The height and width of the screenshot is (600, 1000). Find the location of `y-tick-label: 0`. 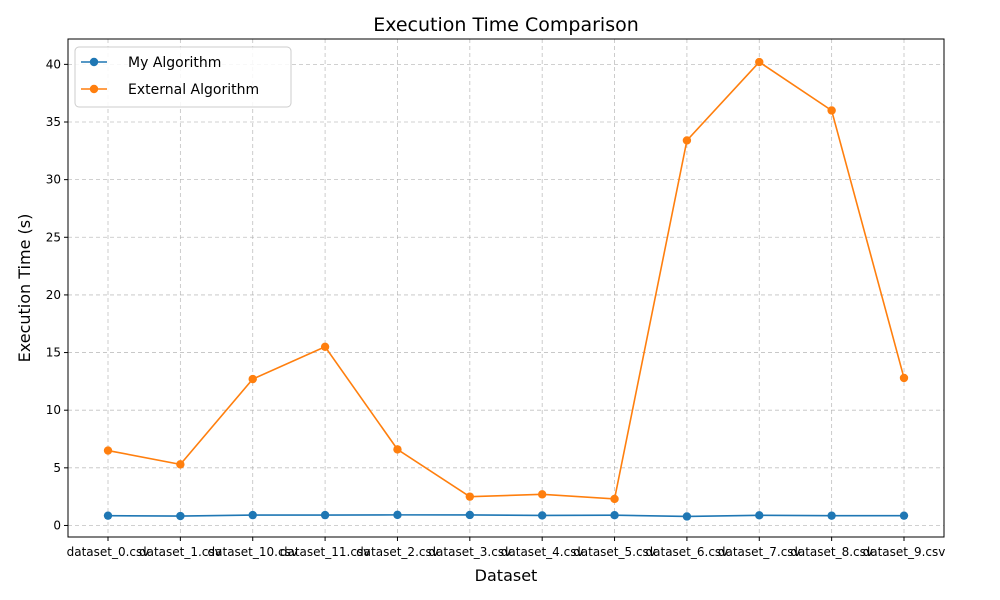

y-tick-label: 0 is located at coordinates (57, 525).